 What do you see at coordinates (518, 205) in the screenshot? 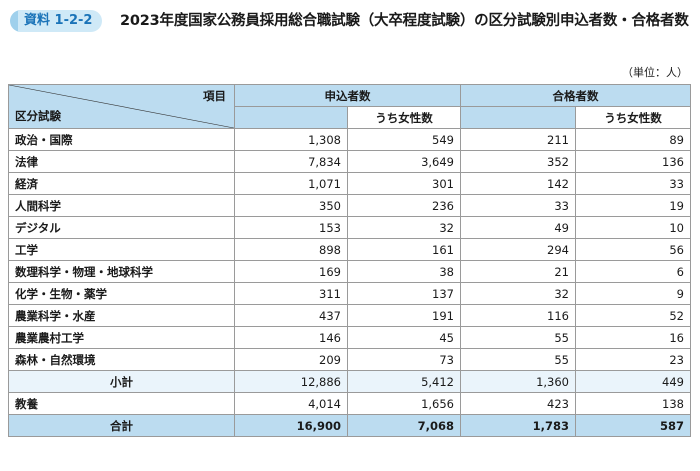
I see `passed-cell: 33` at bounding box center [518, 205].